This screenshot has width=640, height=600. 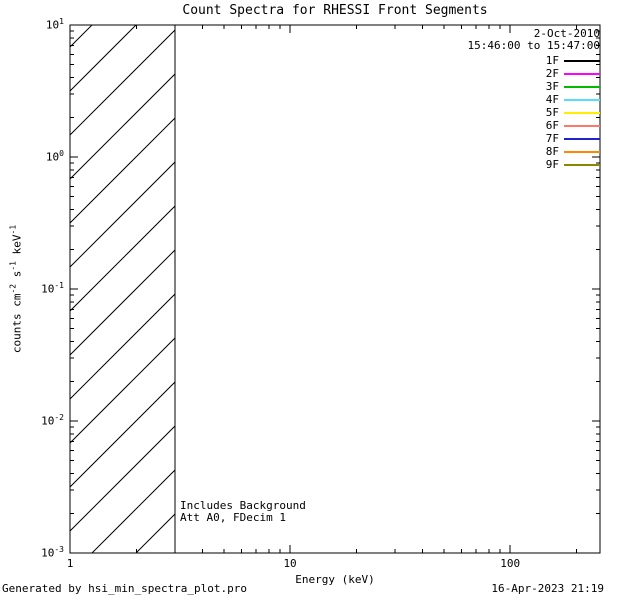 What do you see at coordinates (552, 125) in the screenshot?
I see `legend-label: 6F` at bounding box center [552, 125].